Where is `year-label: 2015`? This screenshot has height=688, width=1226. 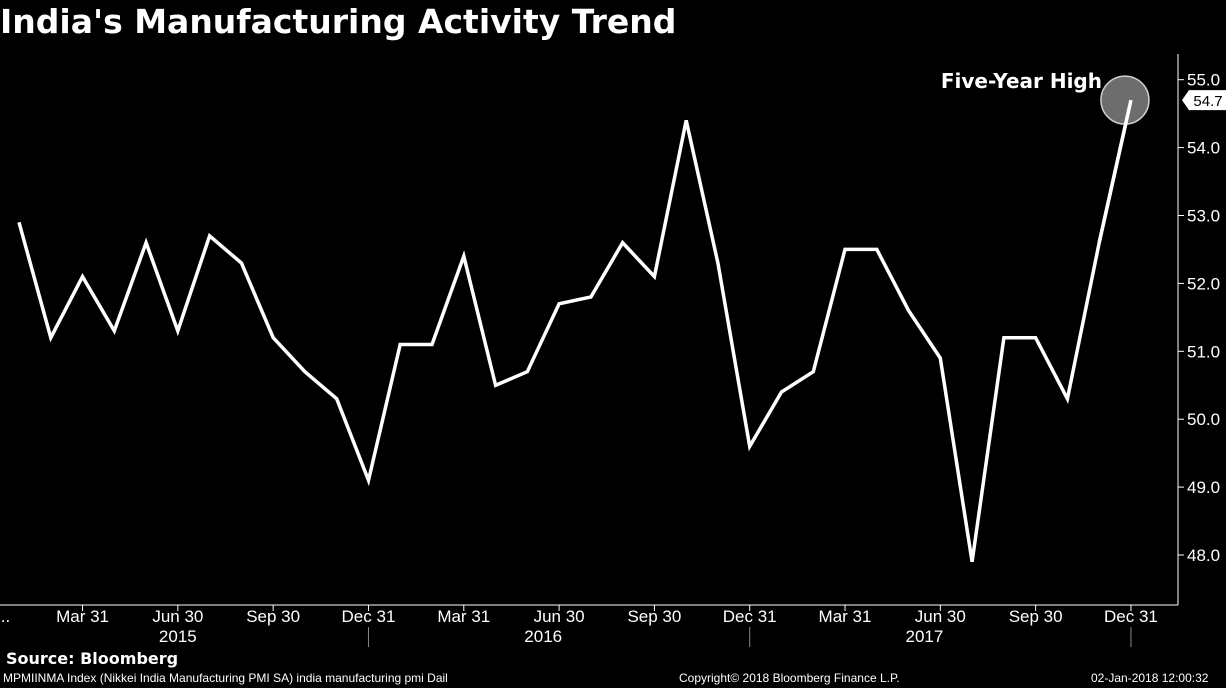 year-label: 2015 is located at coordinates (178, 636).